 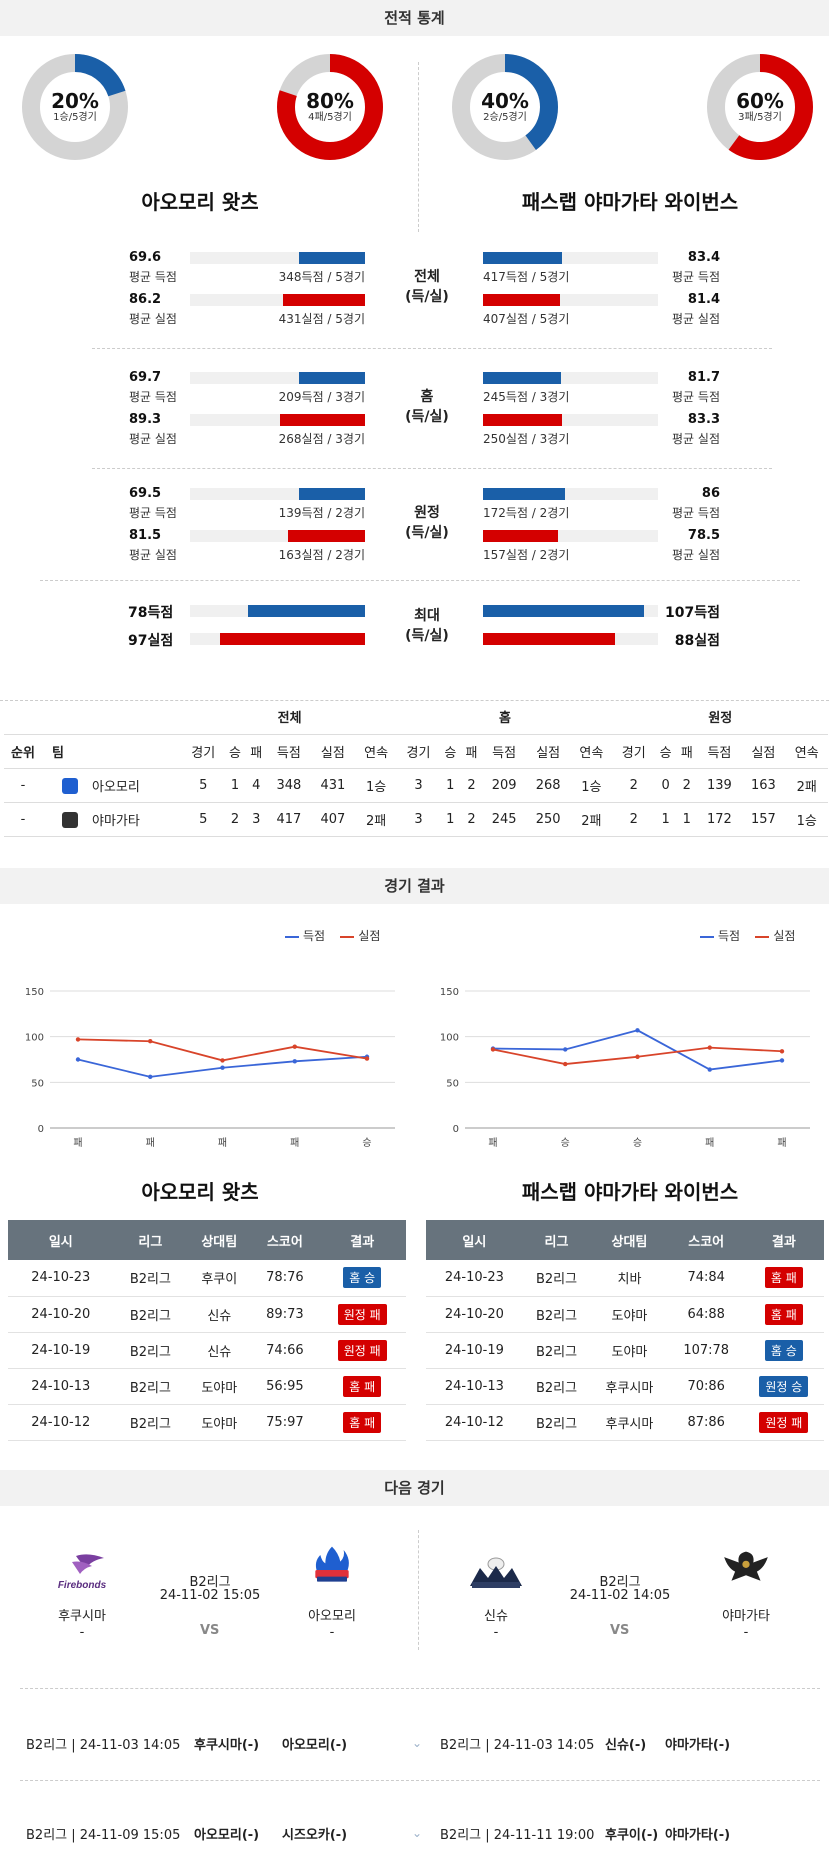 What do you see at coordinates (420, 1688) in the screenshot?
I see `fixtures-divider-top` at bounding box center [420, 1688].